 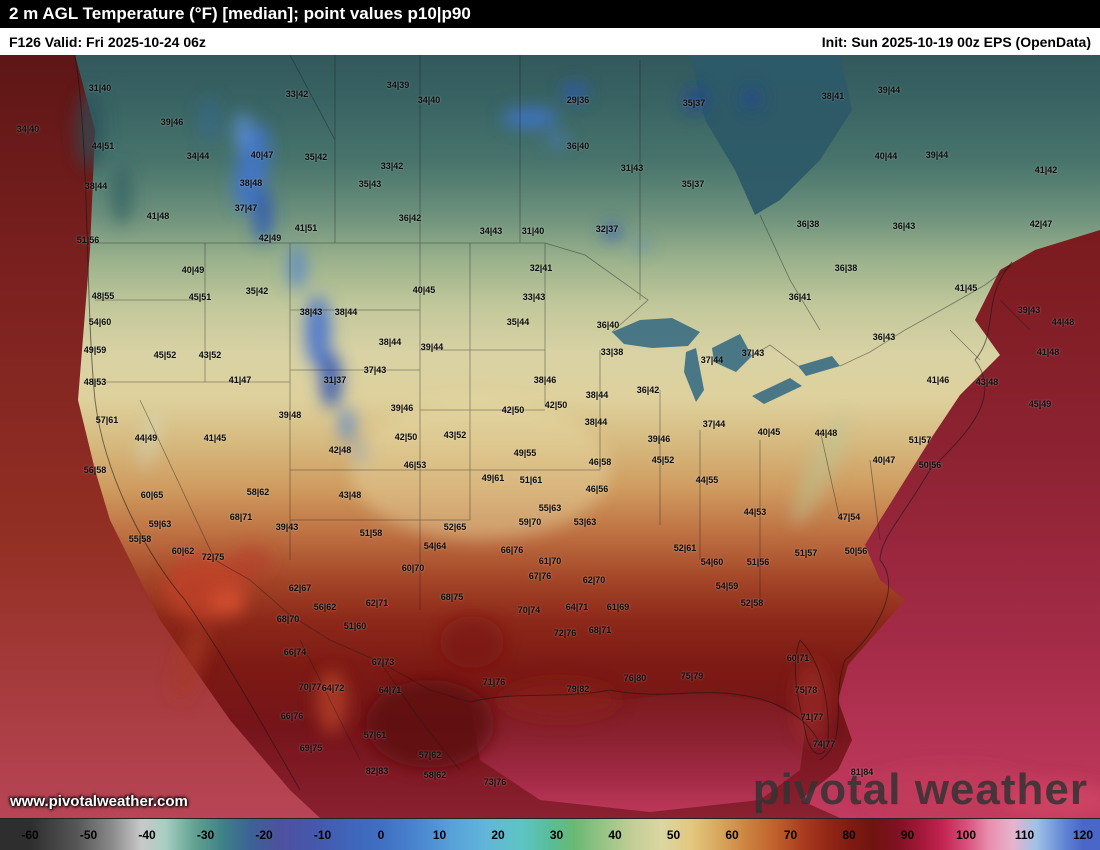 What do you see at coordinates (790, 834) in the screenshot?
I see `colorbar-tick-label: 70` at bounding box center [790, 834].